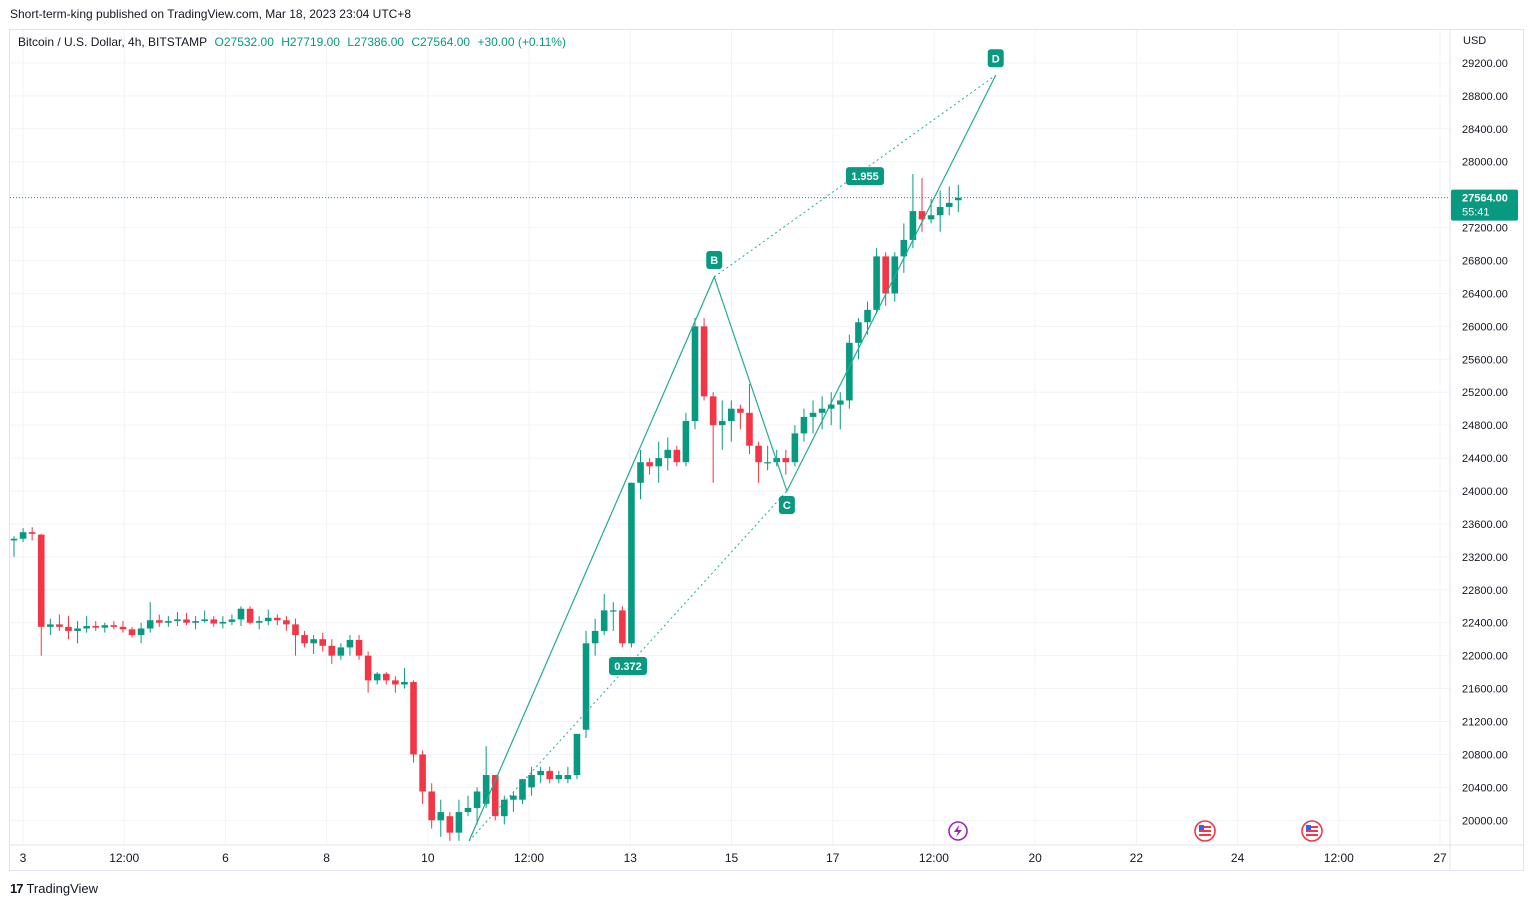 This screenshot has width=1533, height=907. What do you see at coordinates (787, 506) in the screenshot?
I see `pattern-point-label: C` at bounding box center [787, 506].